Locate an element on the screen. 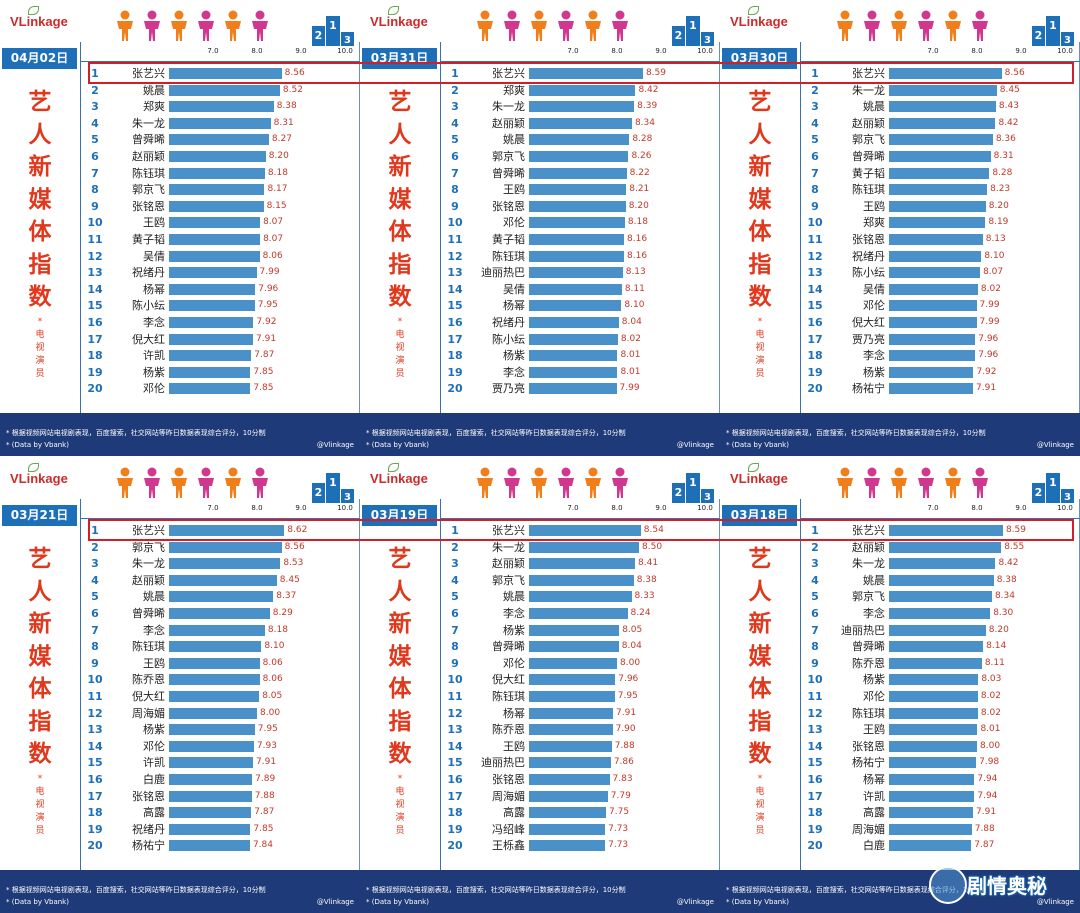 This screenshot has width=1080, height=913. score-label: 7.92 is located at coordinates (986, 371).